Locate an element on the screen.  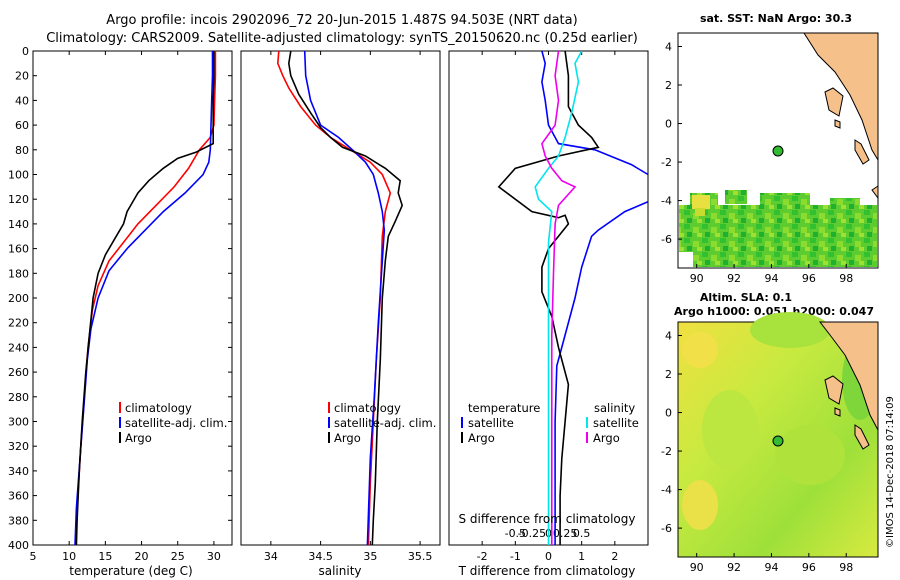
difference-top-label: S difference from climatology is located at coordinates (547, 519).